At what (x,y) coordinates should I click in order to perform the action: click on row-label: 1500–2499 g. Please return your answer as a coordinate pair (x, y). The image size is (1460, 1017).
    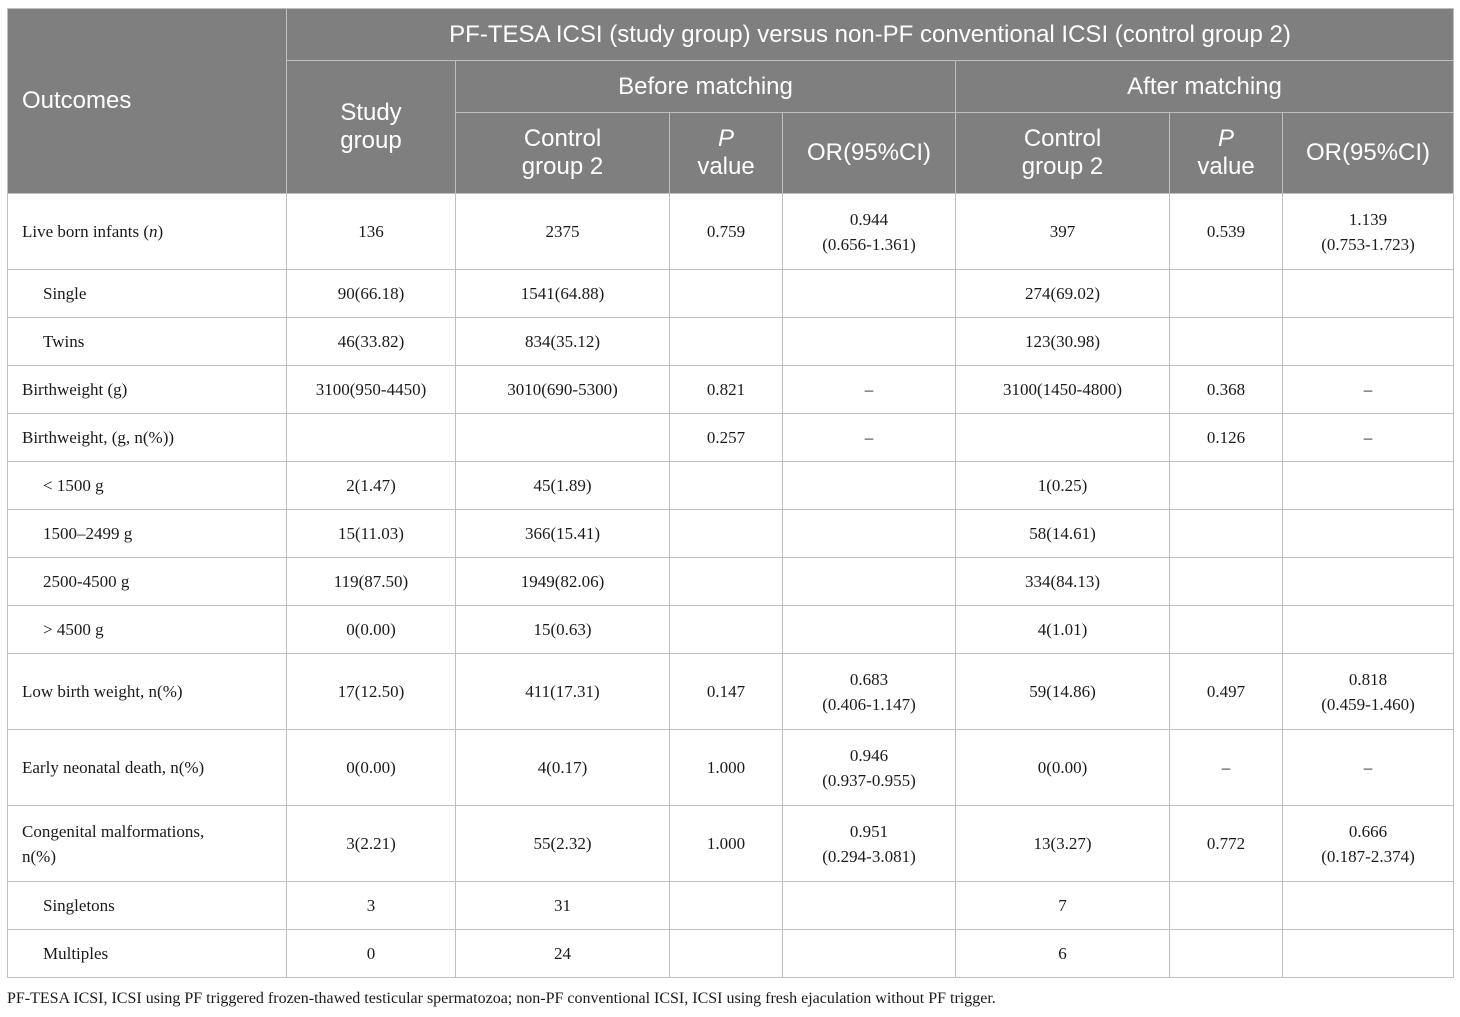
    Looking at the image, I should click on (147, 533).